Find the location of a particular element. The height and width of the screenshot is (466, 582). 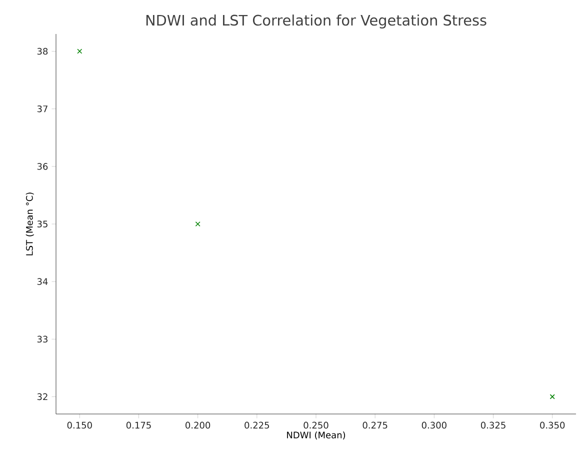

y-tick-label: 38 is located at coordinates (42, 51).